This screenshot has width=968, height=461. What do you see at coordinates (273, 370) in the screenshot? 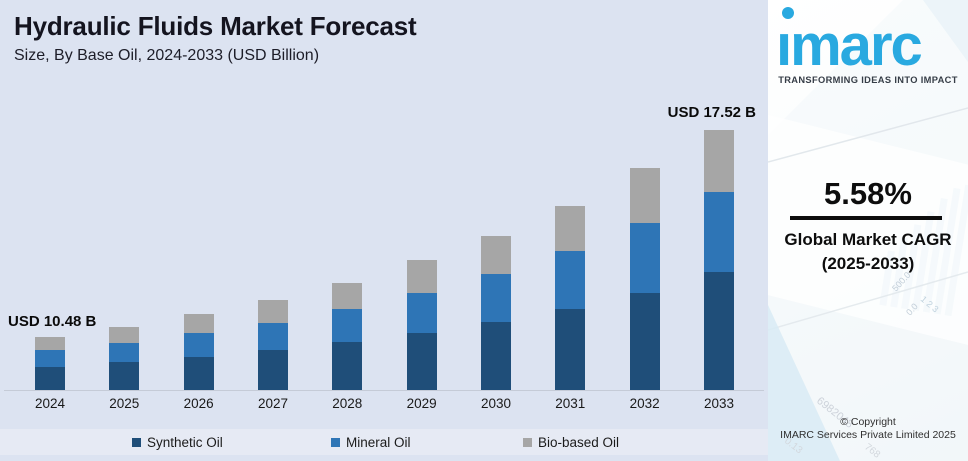
I see `bar-segment-synthetic-oil-2027` at bounding box center [273, 370].